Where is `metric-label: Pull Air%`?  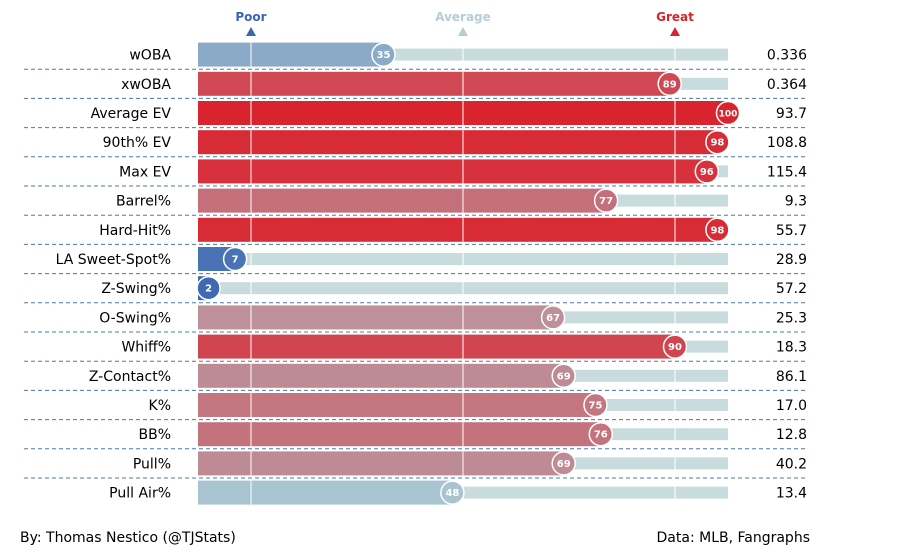
metric-label: Pull Air% is located at coordinates (140, 494).